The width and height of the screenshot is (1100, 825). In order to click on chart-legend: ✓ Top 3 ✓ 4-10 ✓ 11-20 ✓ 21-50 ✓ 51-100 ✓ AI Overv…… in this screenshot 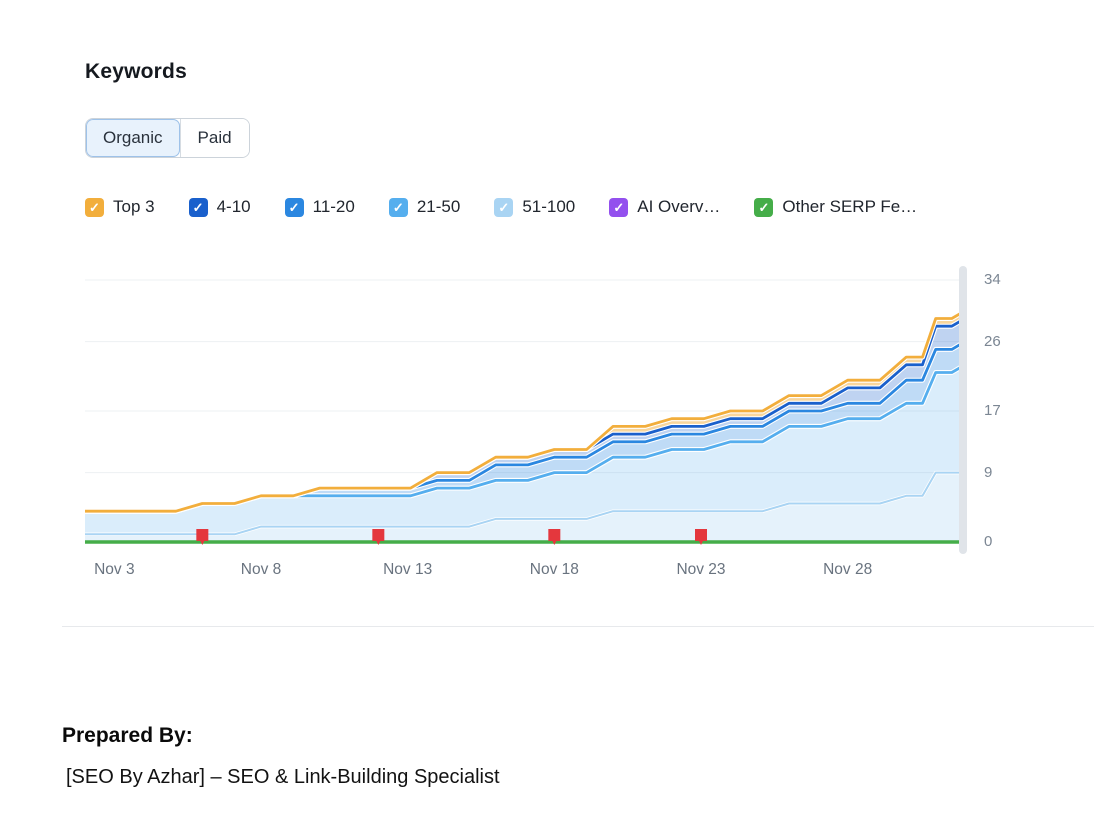, I will do `click(585, 207)`.